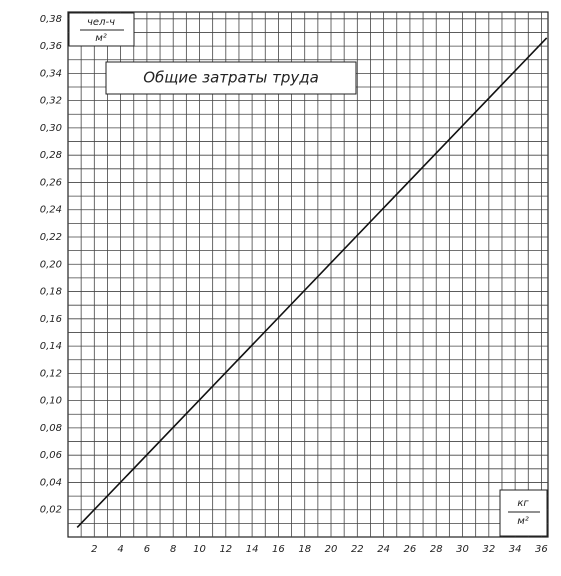 This screenshot has width=561, height=576. What do you see at coordinates (51, 264) in the screenshot?
I see `y-tick-label: 0,20` at bounding box center [51, 264].